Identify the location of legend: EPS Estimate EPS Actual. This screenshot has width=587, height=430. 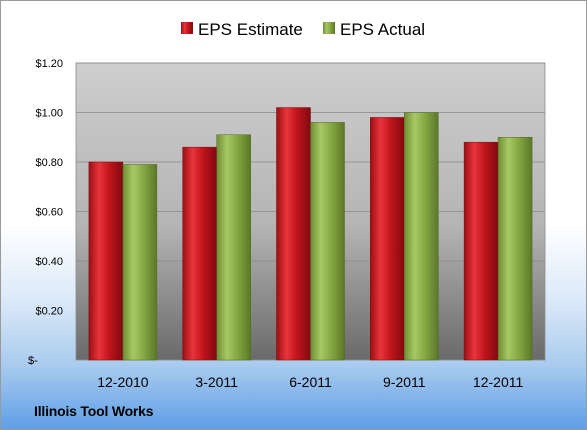
(303, 29).